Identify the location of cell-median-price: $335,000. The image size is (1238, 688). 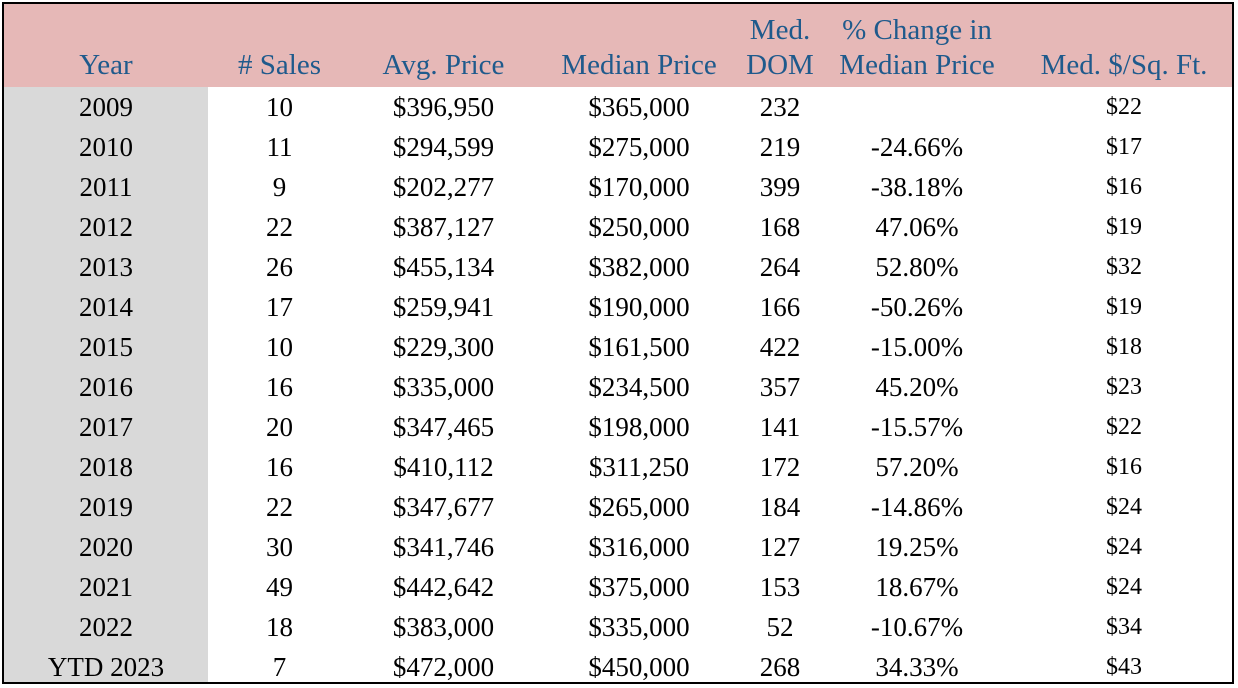
(639, 627).